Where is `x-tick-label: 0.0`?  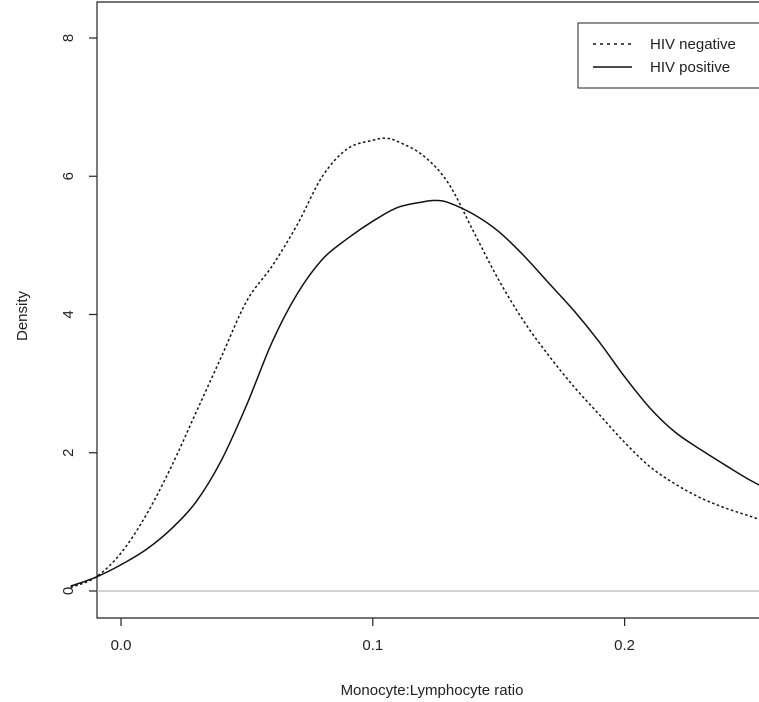 x-tick-label: 0.0 is located at coordinates (121, 645).